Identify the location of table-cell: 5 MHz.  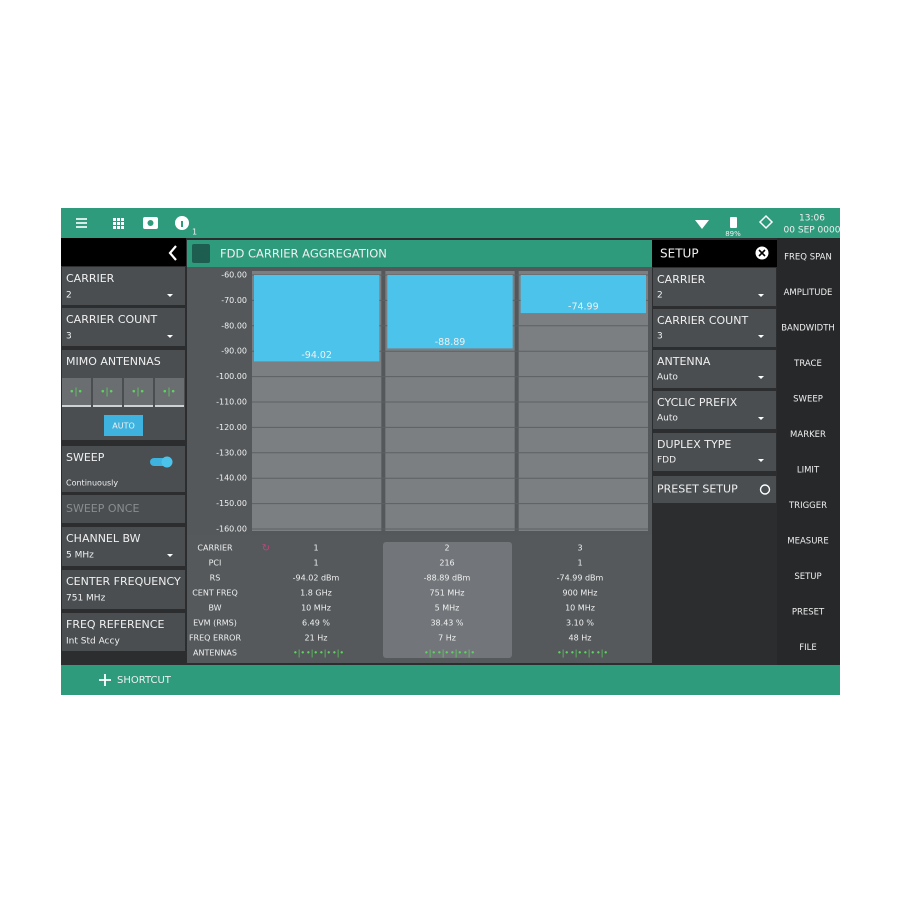
(447, 608).